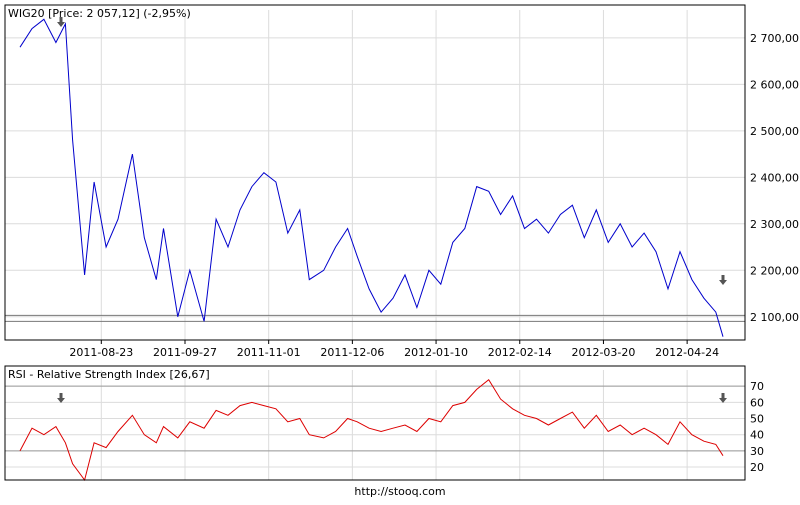 This screenshot has height=505, width=800. I want to click on x-tick-label: 2011-08-23, so click(101, 352).